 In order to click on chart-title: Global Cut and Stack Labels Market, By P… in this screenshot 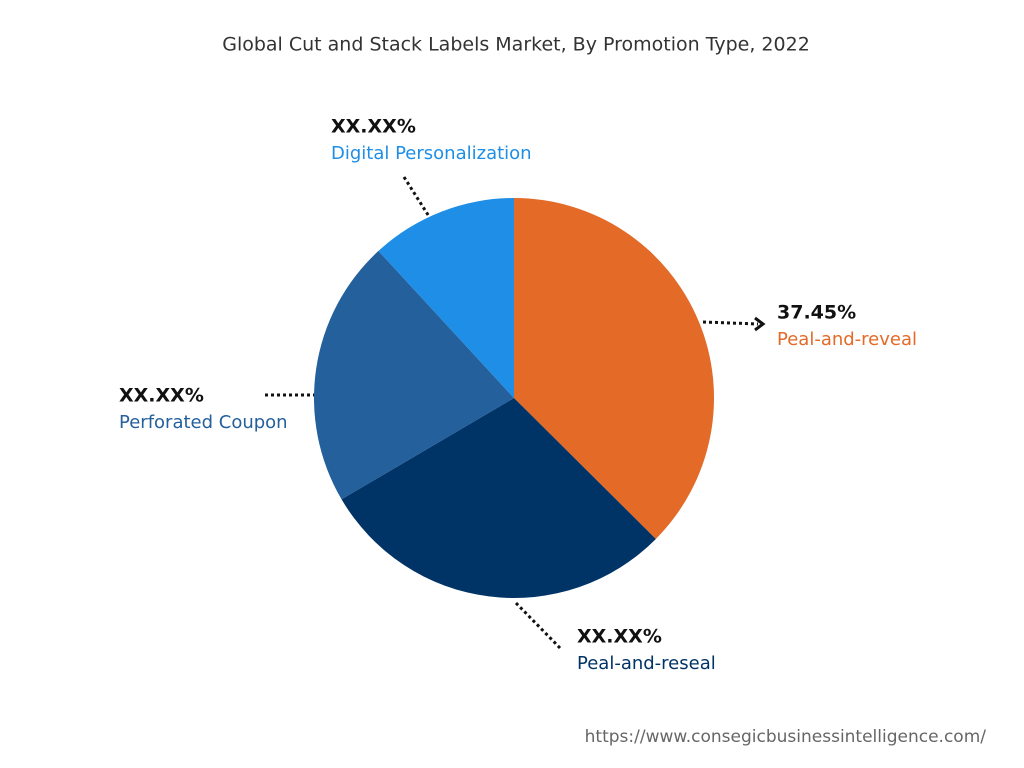, I will do `click(516, 45)`.